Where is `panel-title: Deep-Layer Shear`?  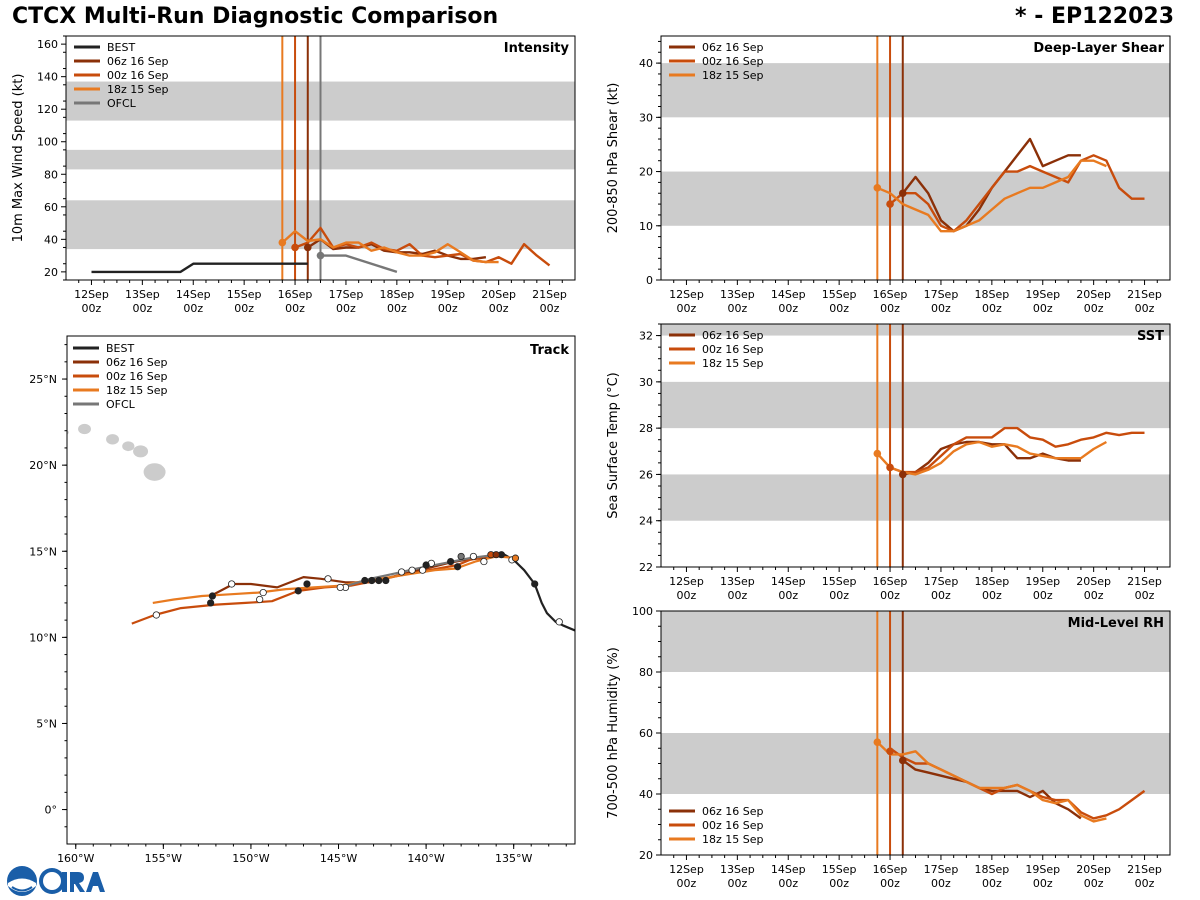 panel-title: Deep-Layer Shear is located at coordinates (1098, 48).